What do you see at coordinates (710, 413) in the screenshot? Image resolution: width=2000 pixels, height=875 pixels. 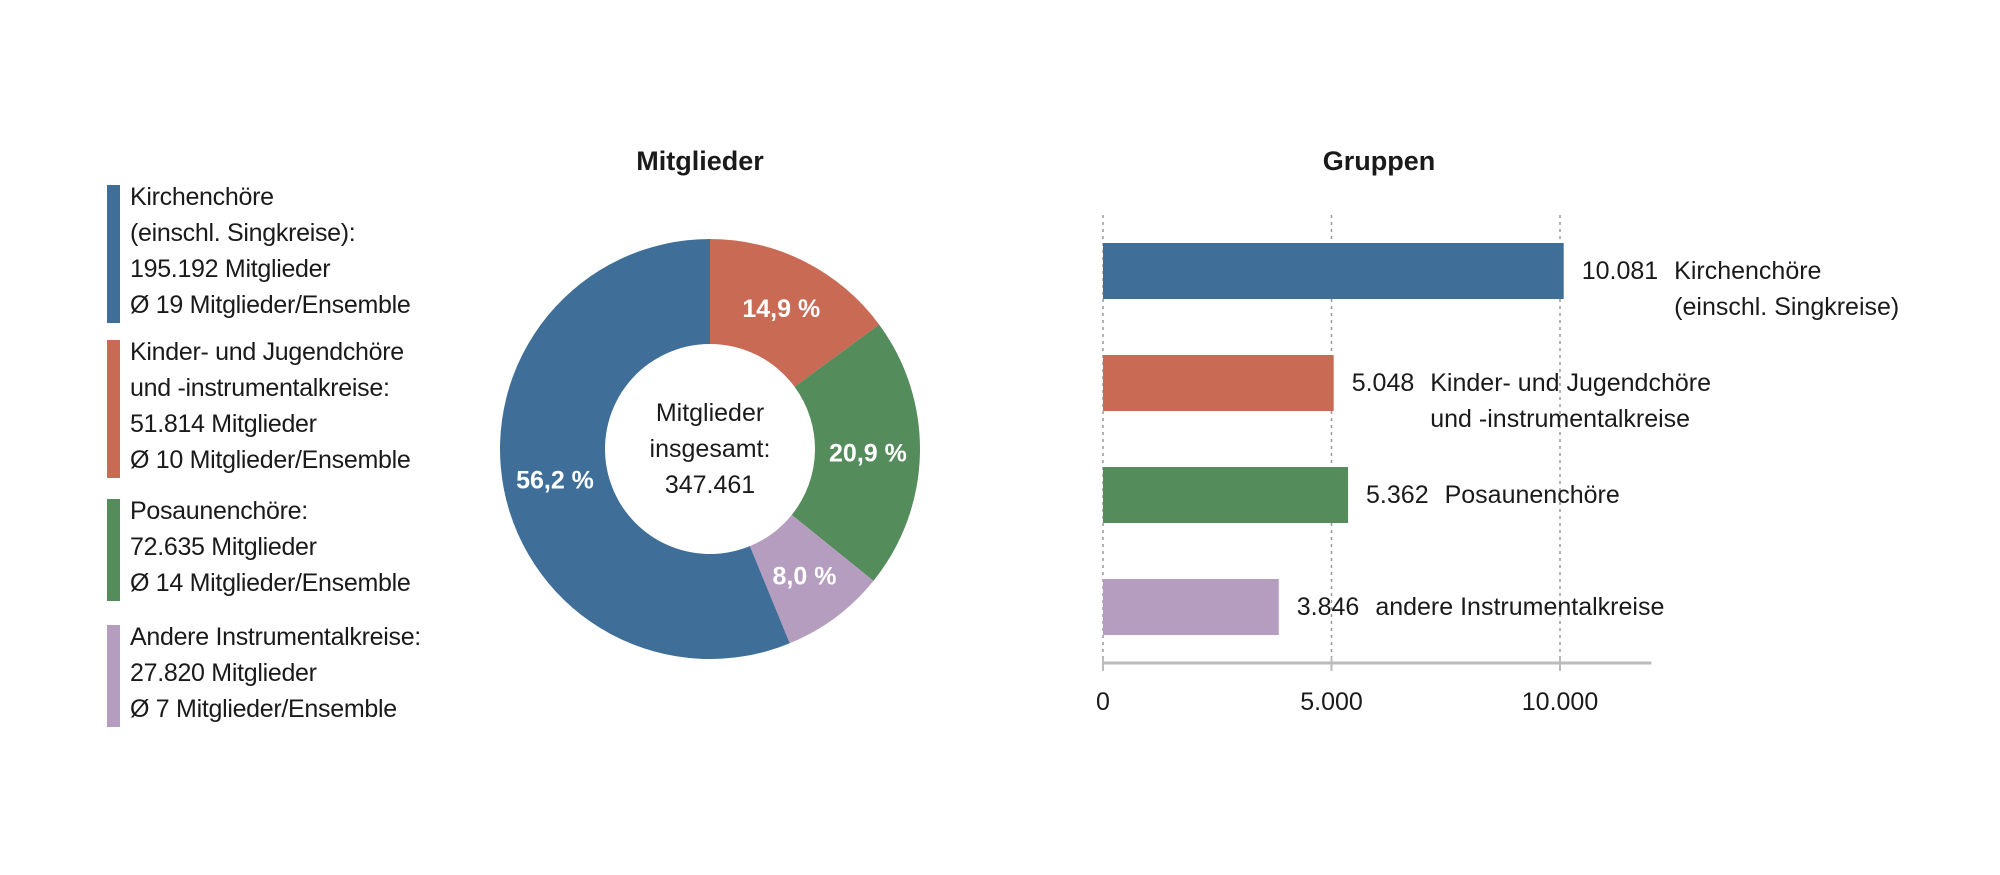 I see `center-label: Mitglieder` at bounding box center [710, 413].